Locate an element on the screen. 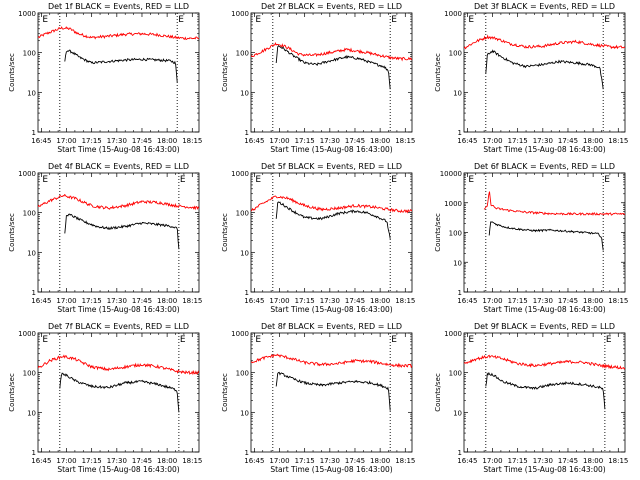 This screenshot has height=480, width=640. panel-title: Det 1f BLACK = Events, RED = LLD is located at coordinates (118, 6).